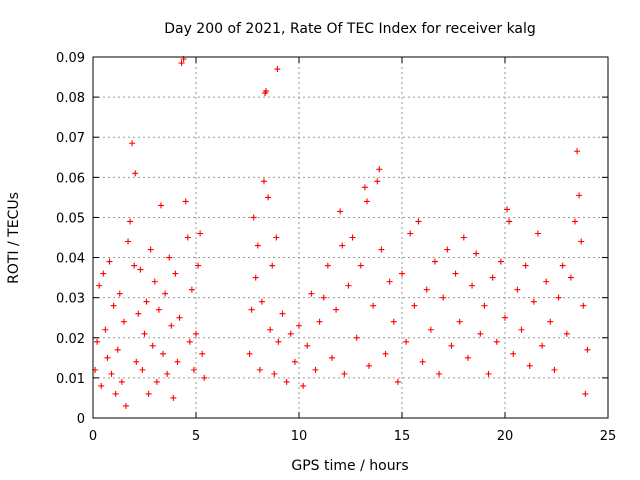  Describe the element at coordinates (14, 238) in the screenshot. I see `y-axis-title: ROTI / TECUs` at that location.